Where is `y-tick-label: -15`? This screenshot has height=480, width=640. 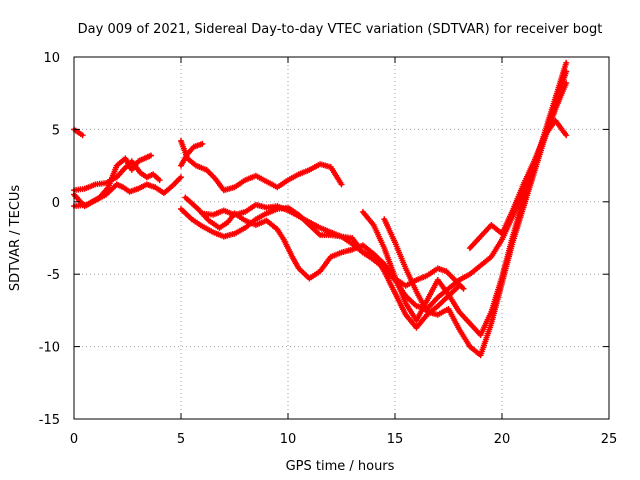
y-tick-label: -15 is located at coordinates (49, 420).